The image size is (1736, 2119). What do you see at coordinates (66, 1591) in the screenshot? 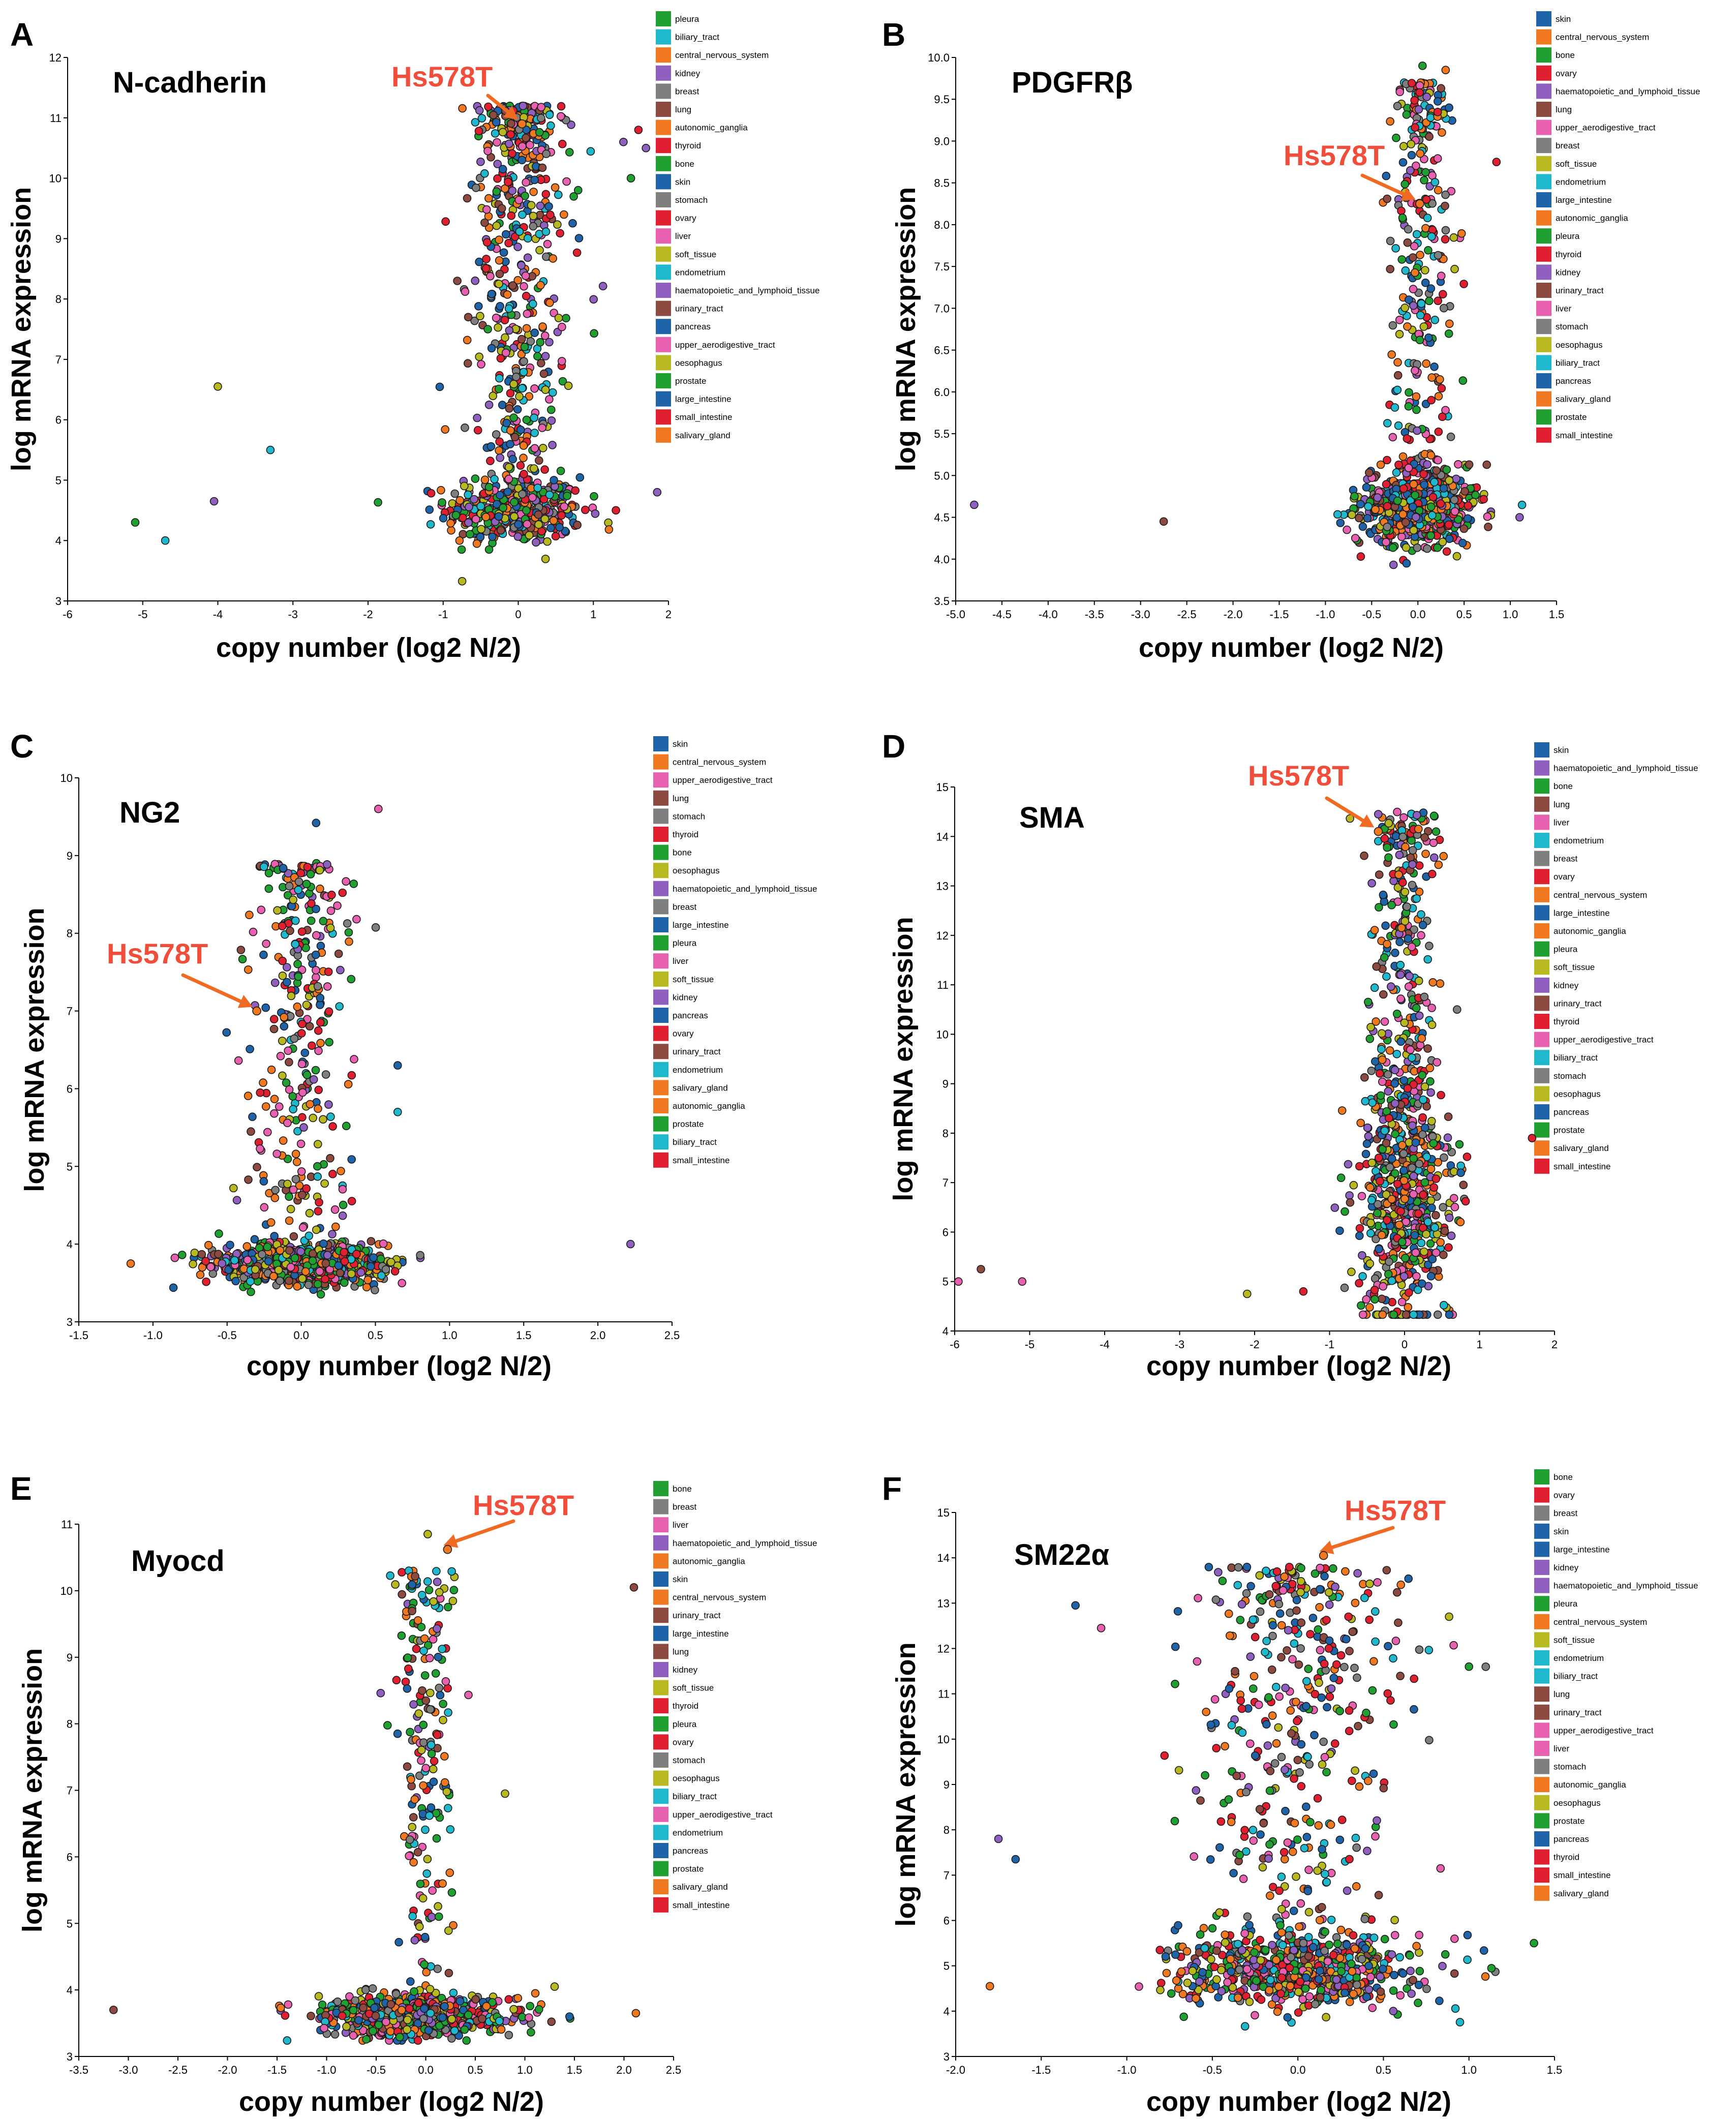
I see `y-tick-label: 10` at bounding box center [66, 1591].